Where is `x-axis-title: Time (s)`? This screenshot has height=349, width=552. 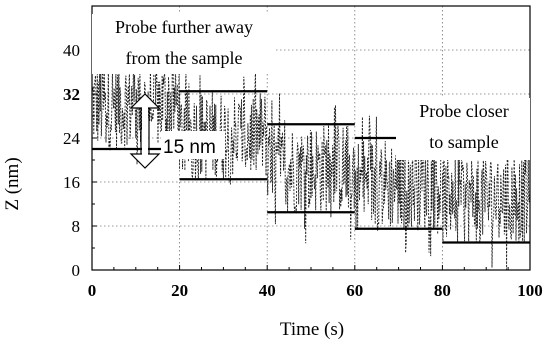
x-axis-title: Time (s) is located at coordinates (312, 329).